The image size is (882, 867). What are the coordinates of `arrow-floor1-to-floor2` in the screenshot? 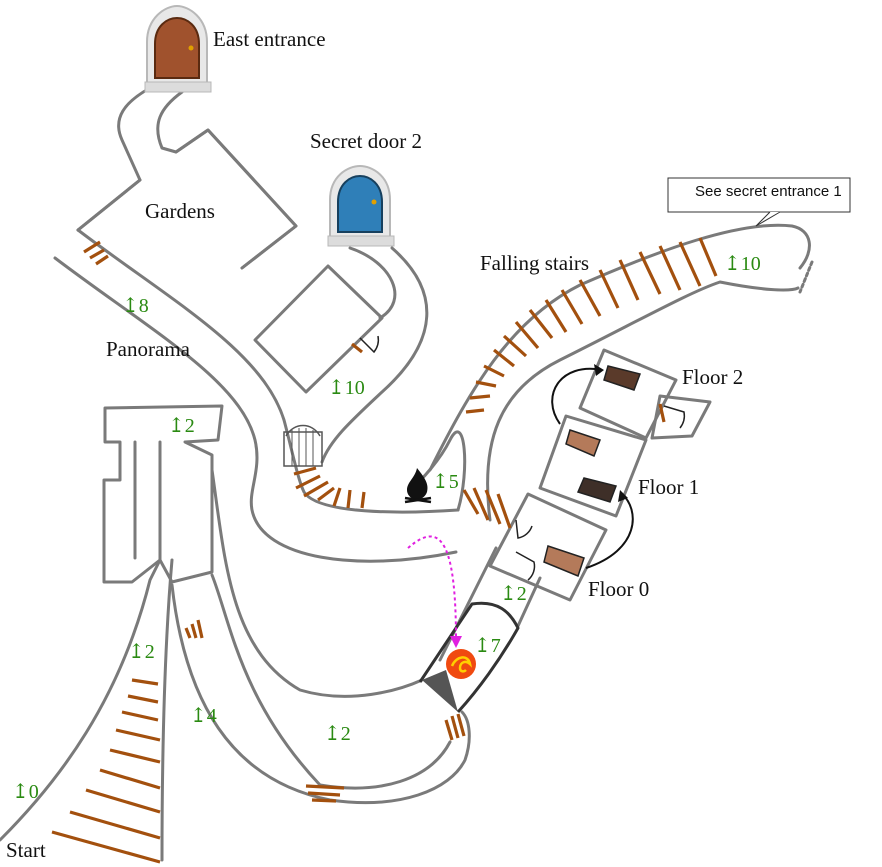 It's located at (577, 396).